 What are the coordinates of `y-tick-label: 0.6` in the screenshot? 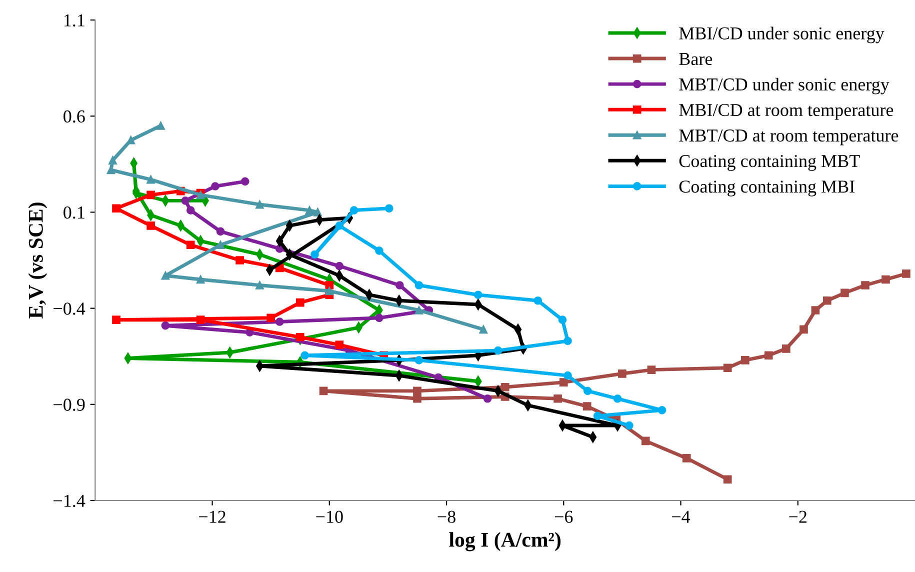 It's located at (74, 116).